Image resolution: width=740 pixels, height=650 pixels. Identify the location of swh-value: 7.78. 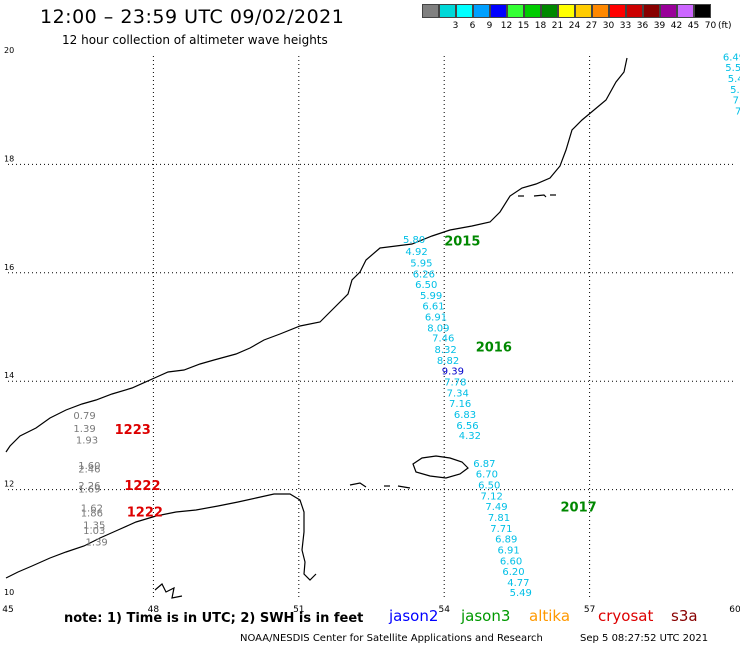
(455, 383).